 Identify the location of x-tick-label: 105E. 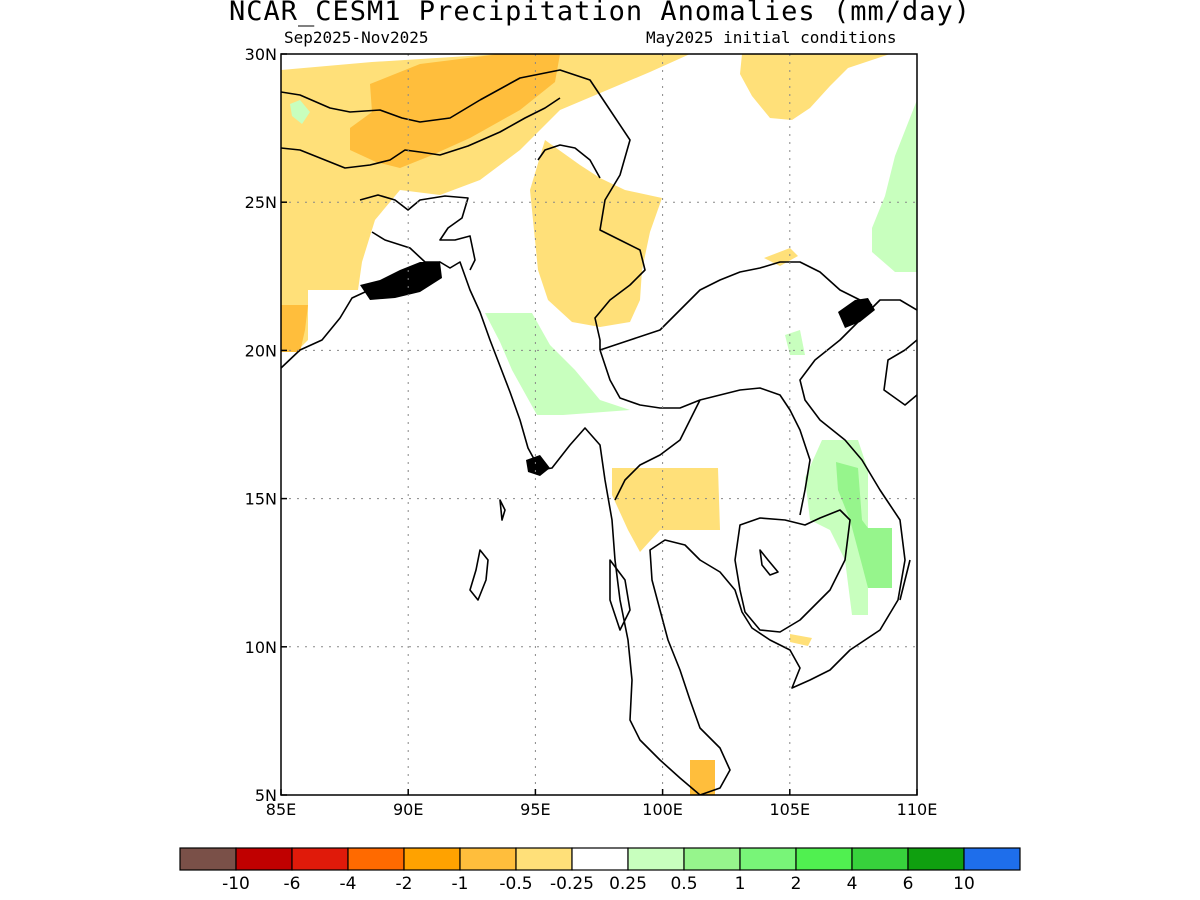
(789, 809).